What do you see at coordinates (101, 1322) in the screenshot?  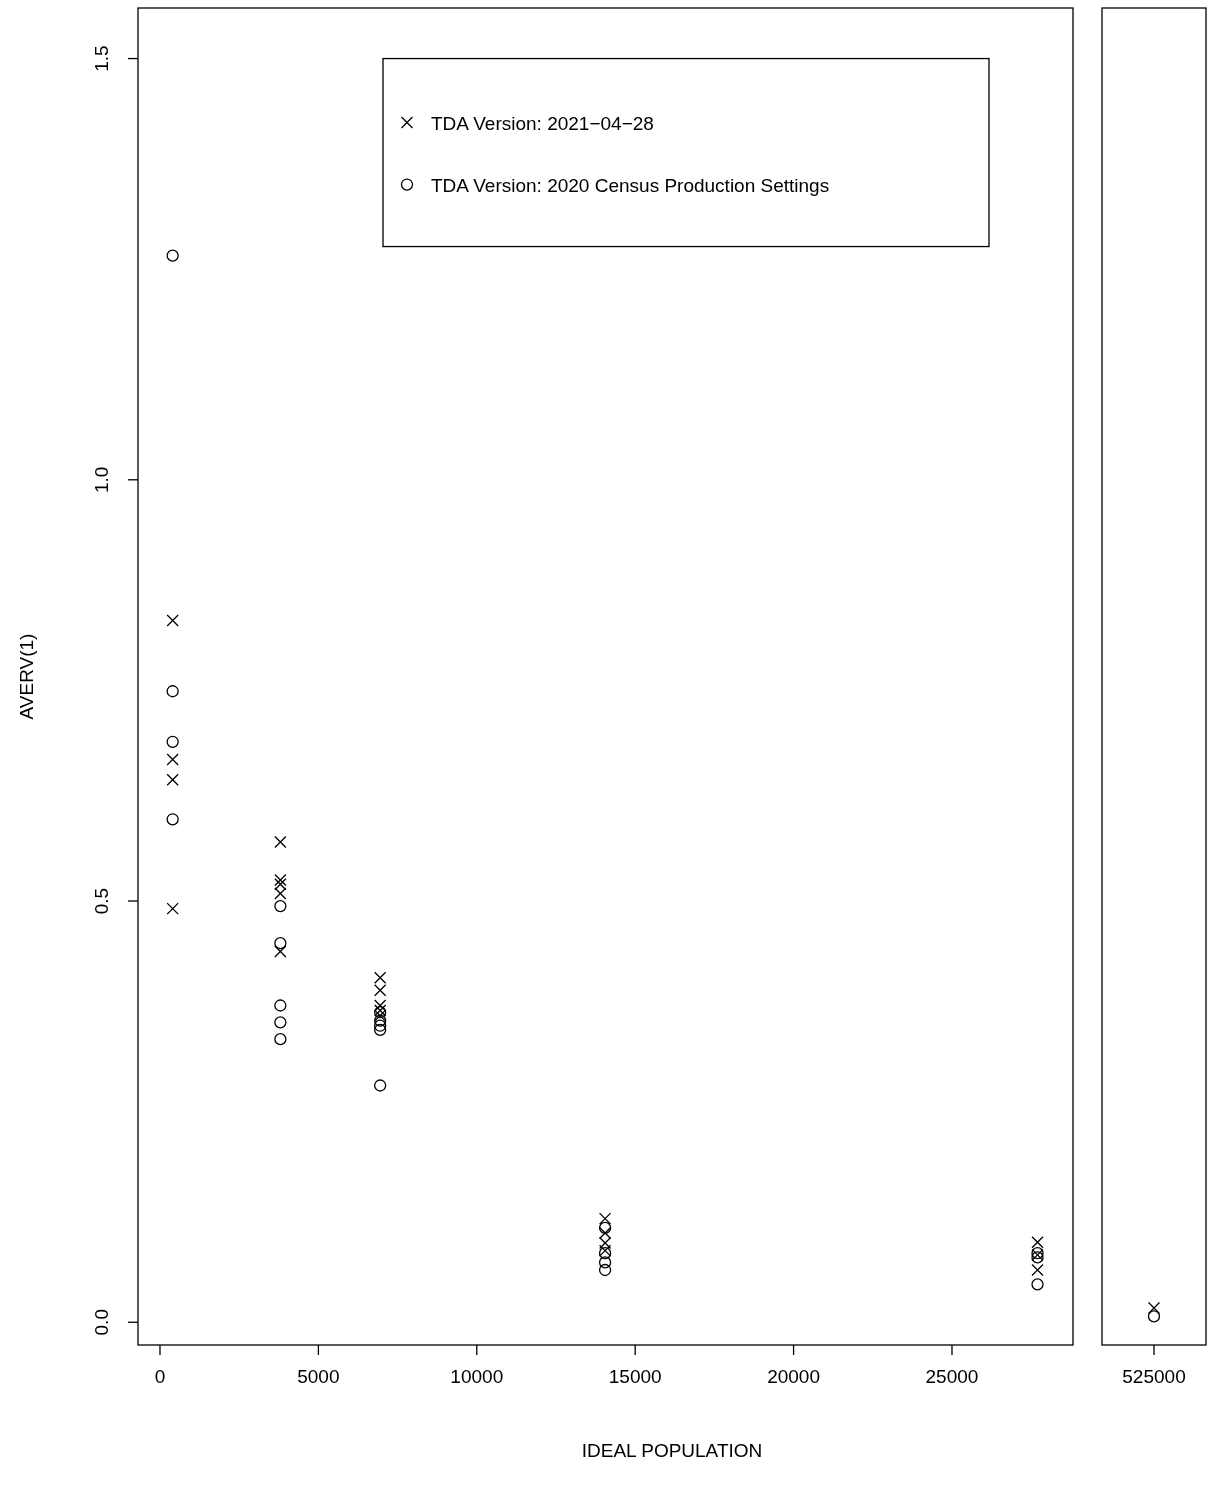 I see `y-tick-label: 0.0` at bounding box center [101, 1322].